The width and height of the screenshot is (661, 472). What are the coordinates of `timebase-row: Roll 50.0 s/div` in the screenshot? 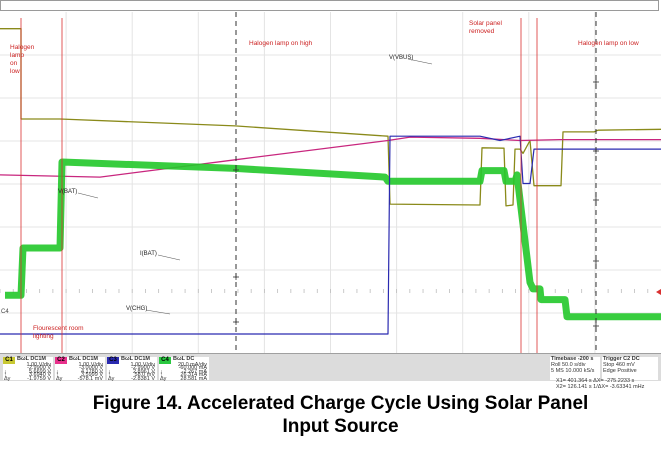 It's located at (568, 365).